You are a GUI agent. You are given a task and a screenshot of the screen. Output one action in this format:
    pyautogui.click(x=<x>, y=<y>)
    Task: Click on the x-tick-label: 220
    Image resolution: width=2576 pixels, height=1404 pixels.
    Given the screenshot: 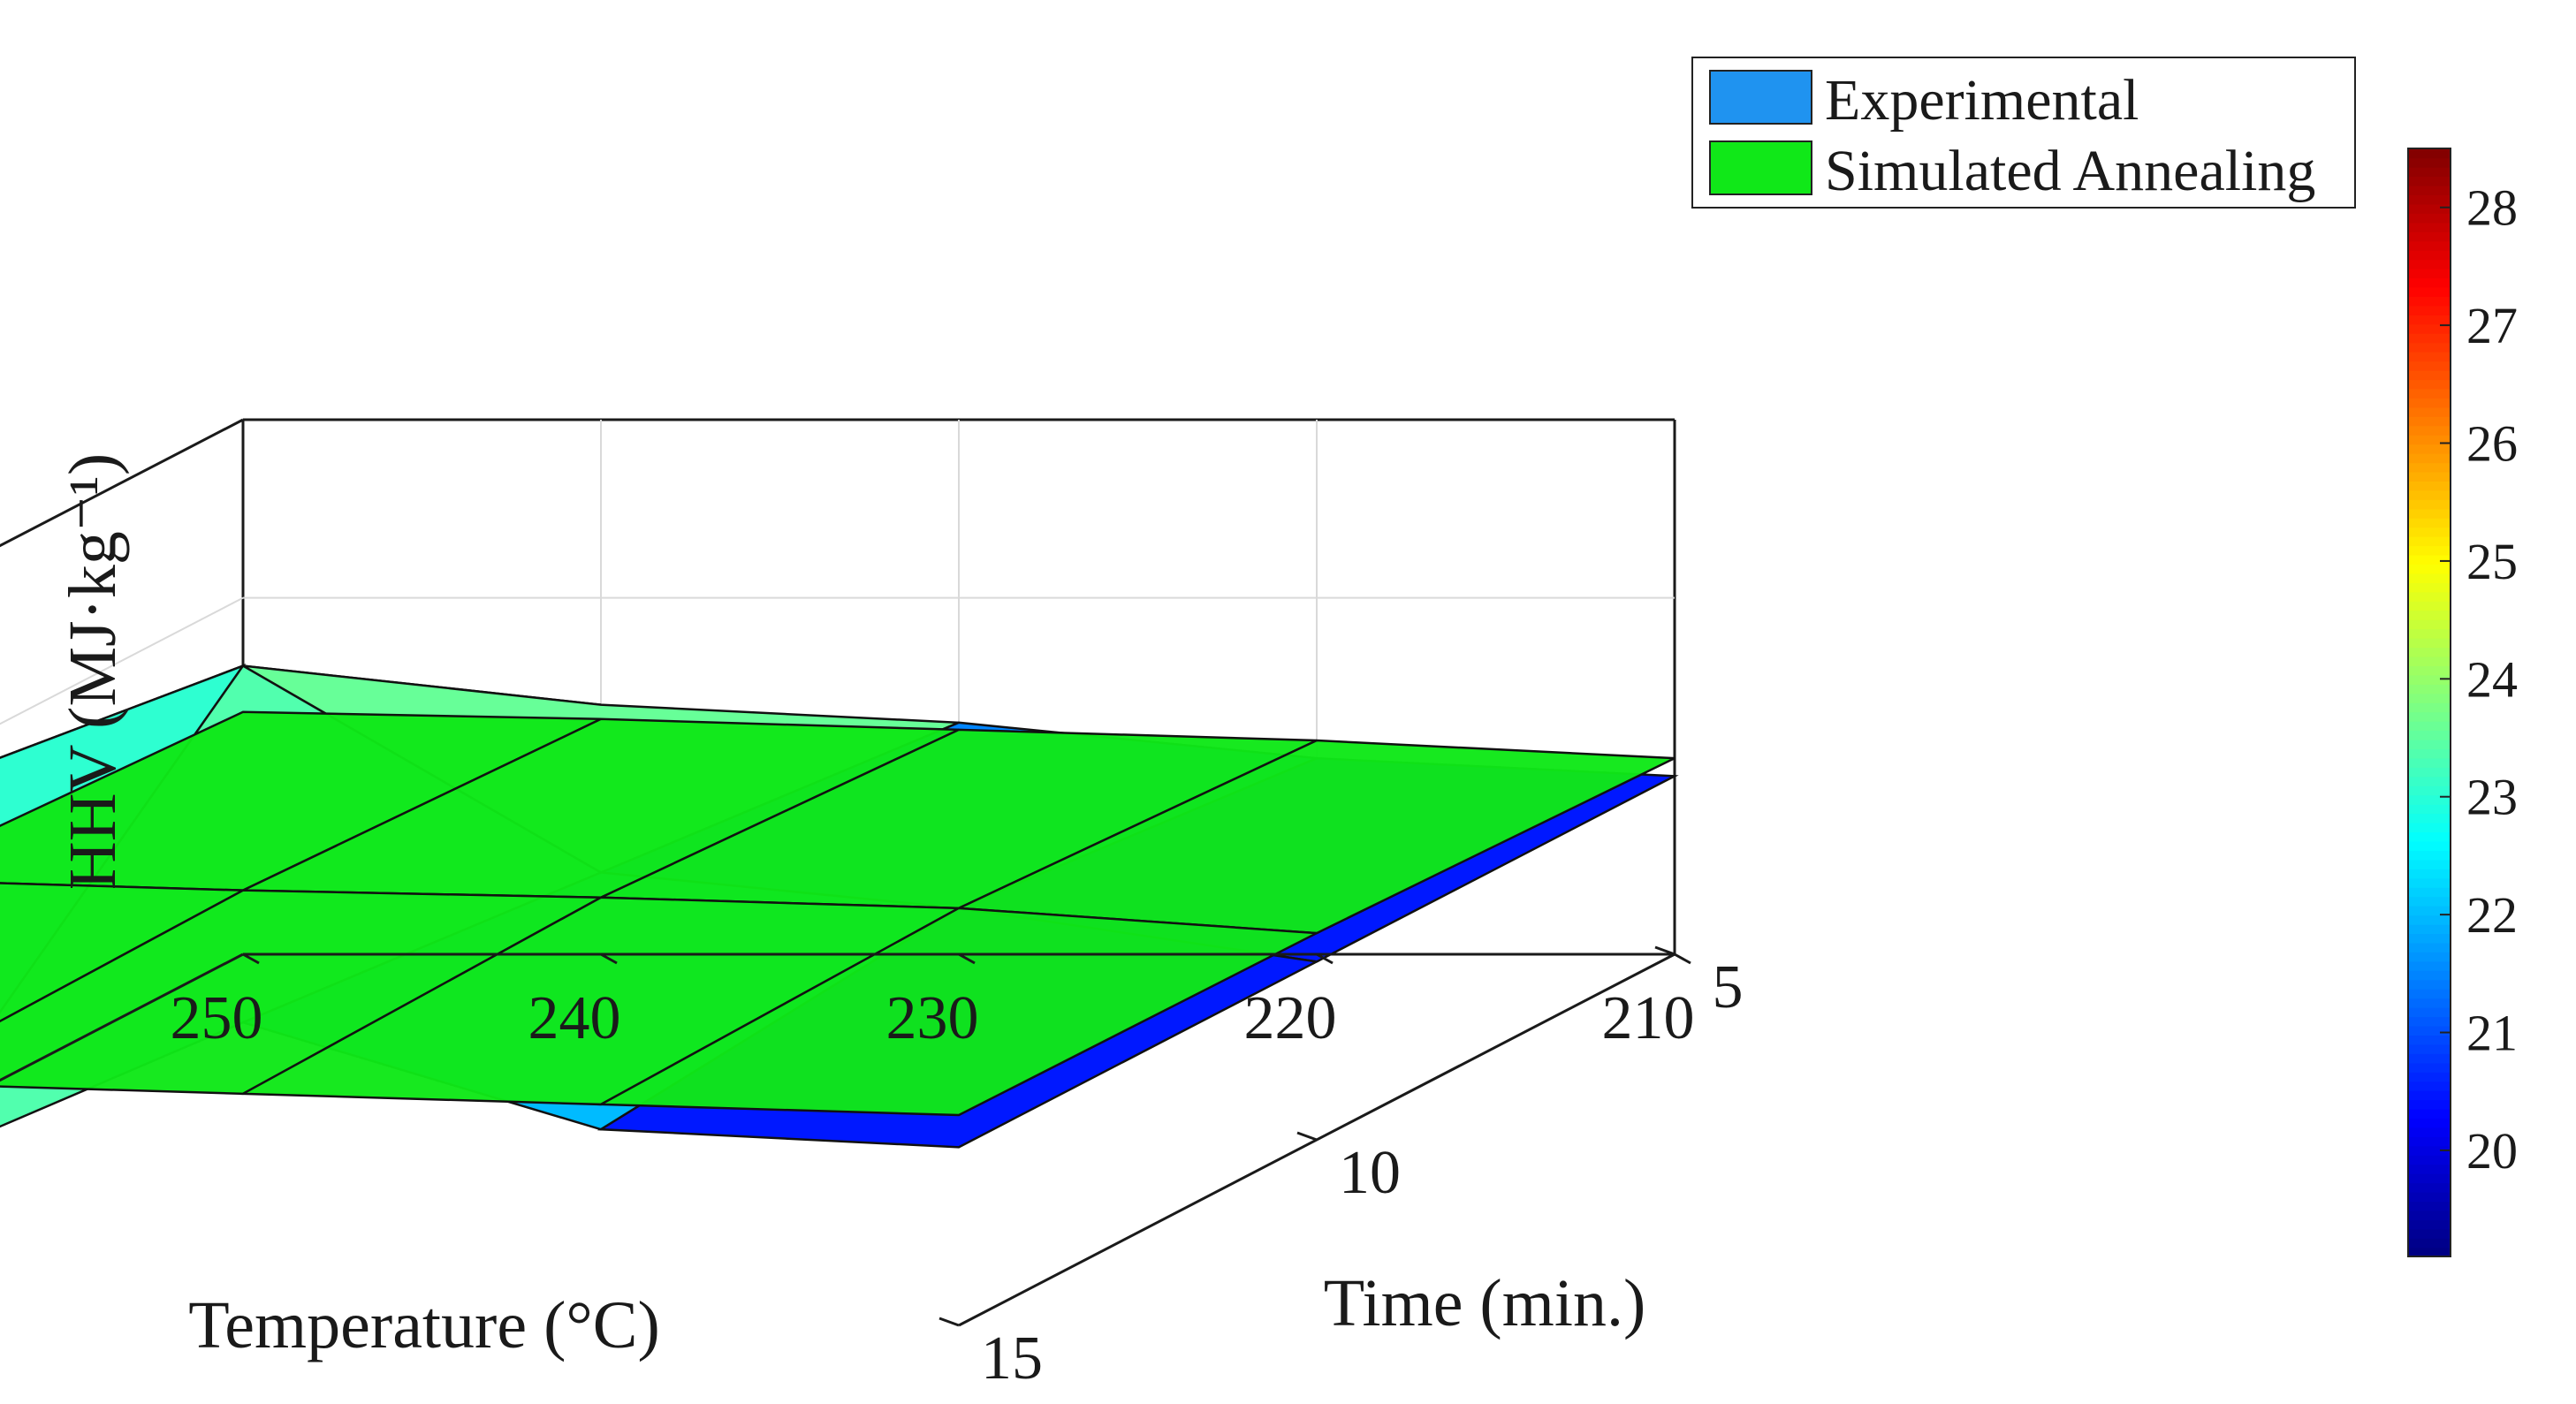 What is the action you would take?
    pyautogui.click(x=1290, y=1018)
    